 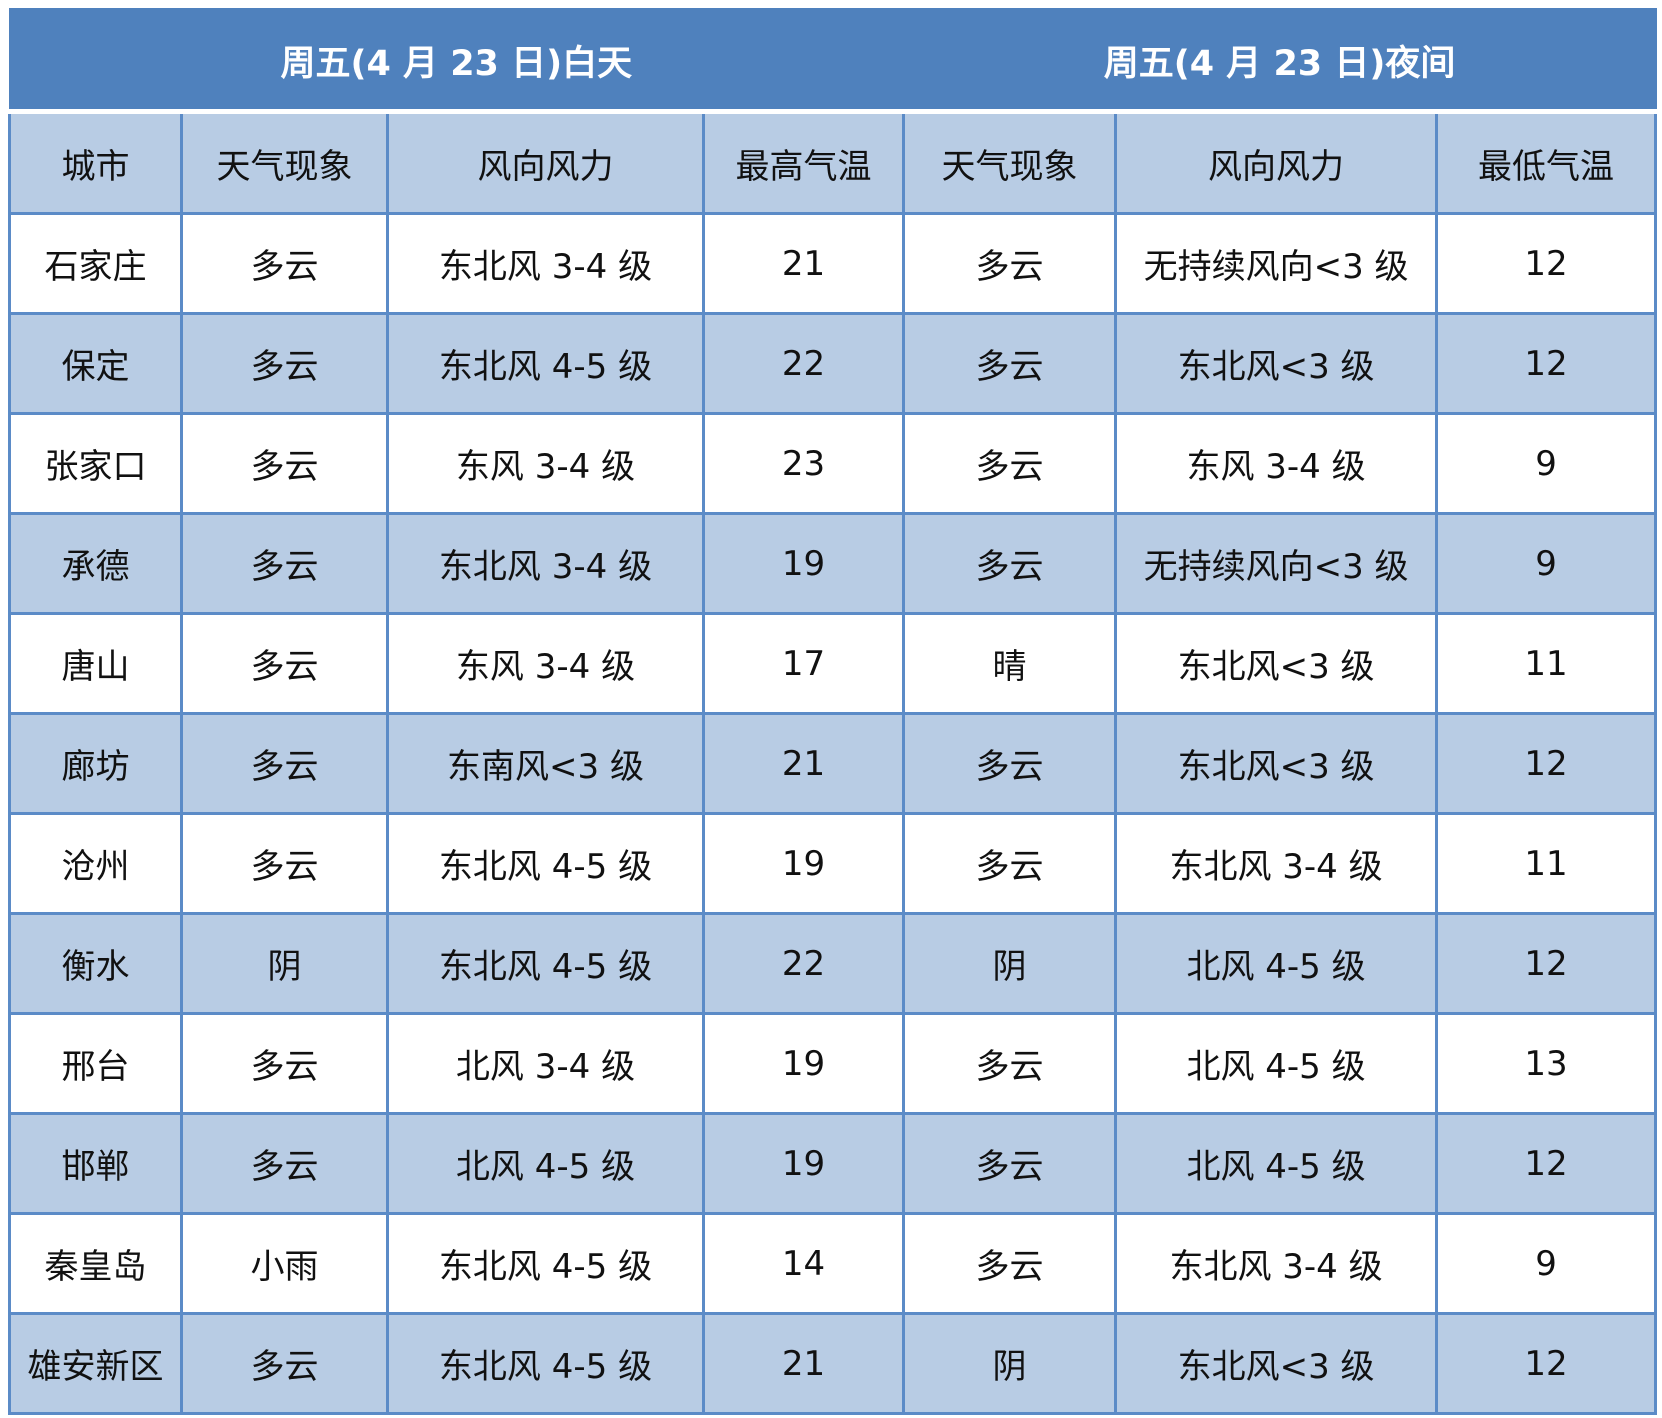 What do you see at coordinates (95, 1163) in the screenshot?
I see `cell-city: 邯郸` at bounding box center [95, 1163].